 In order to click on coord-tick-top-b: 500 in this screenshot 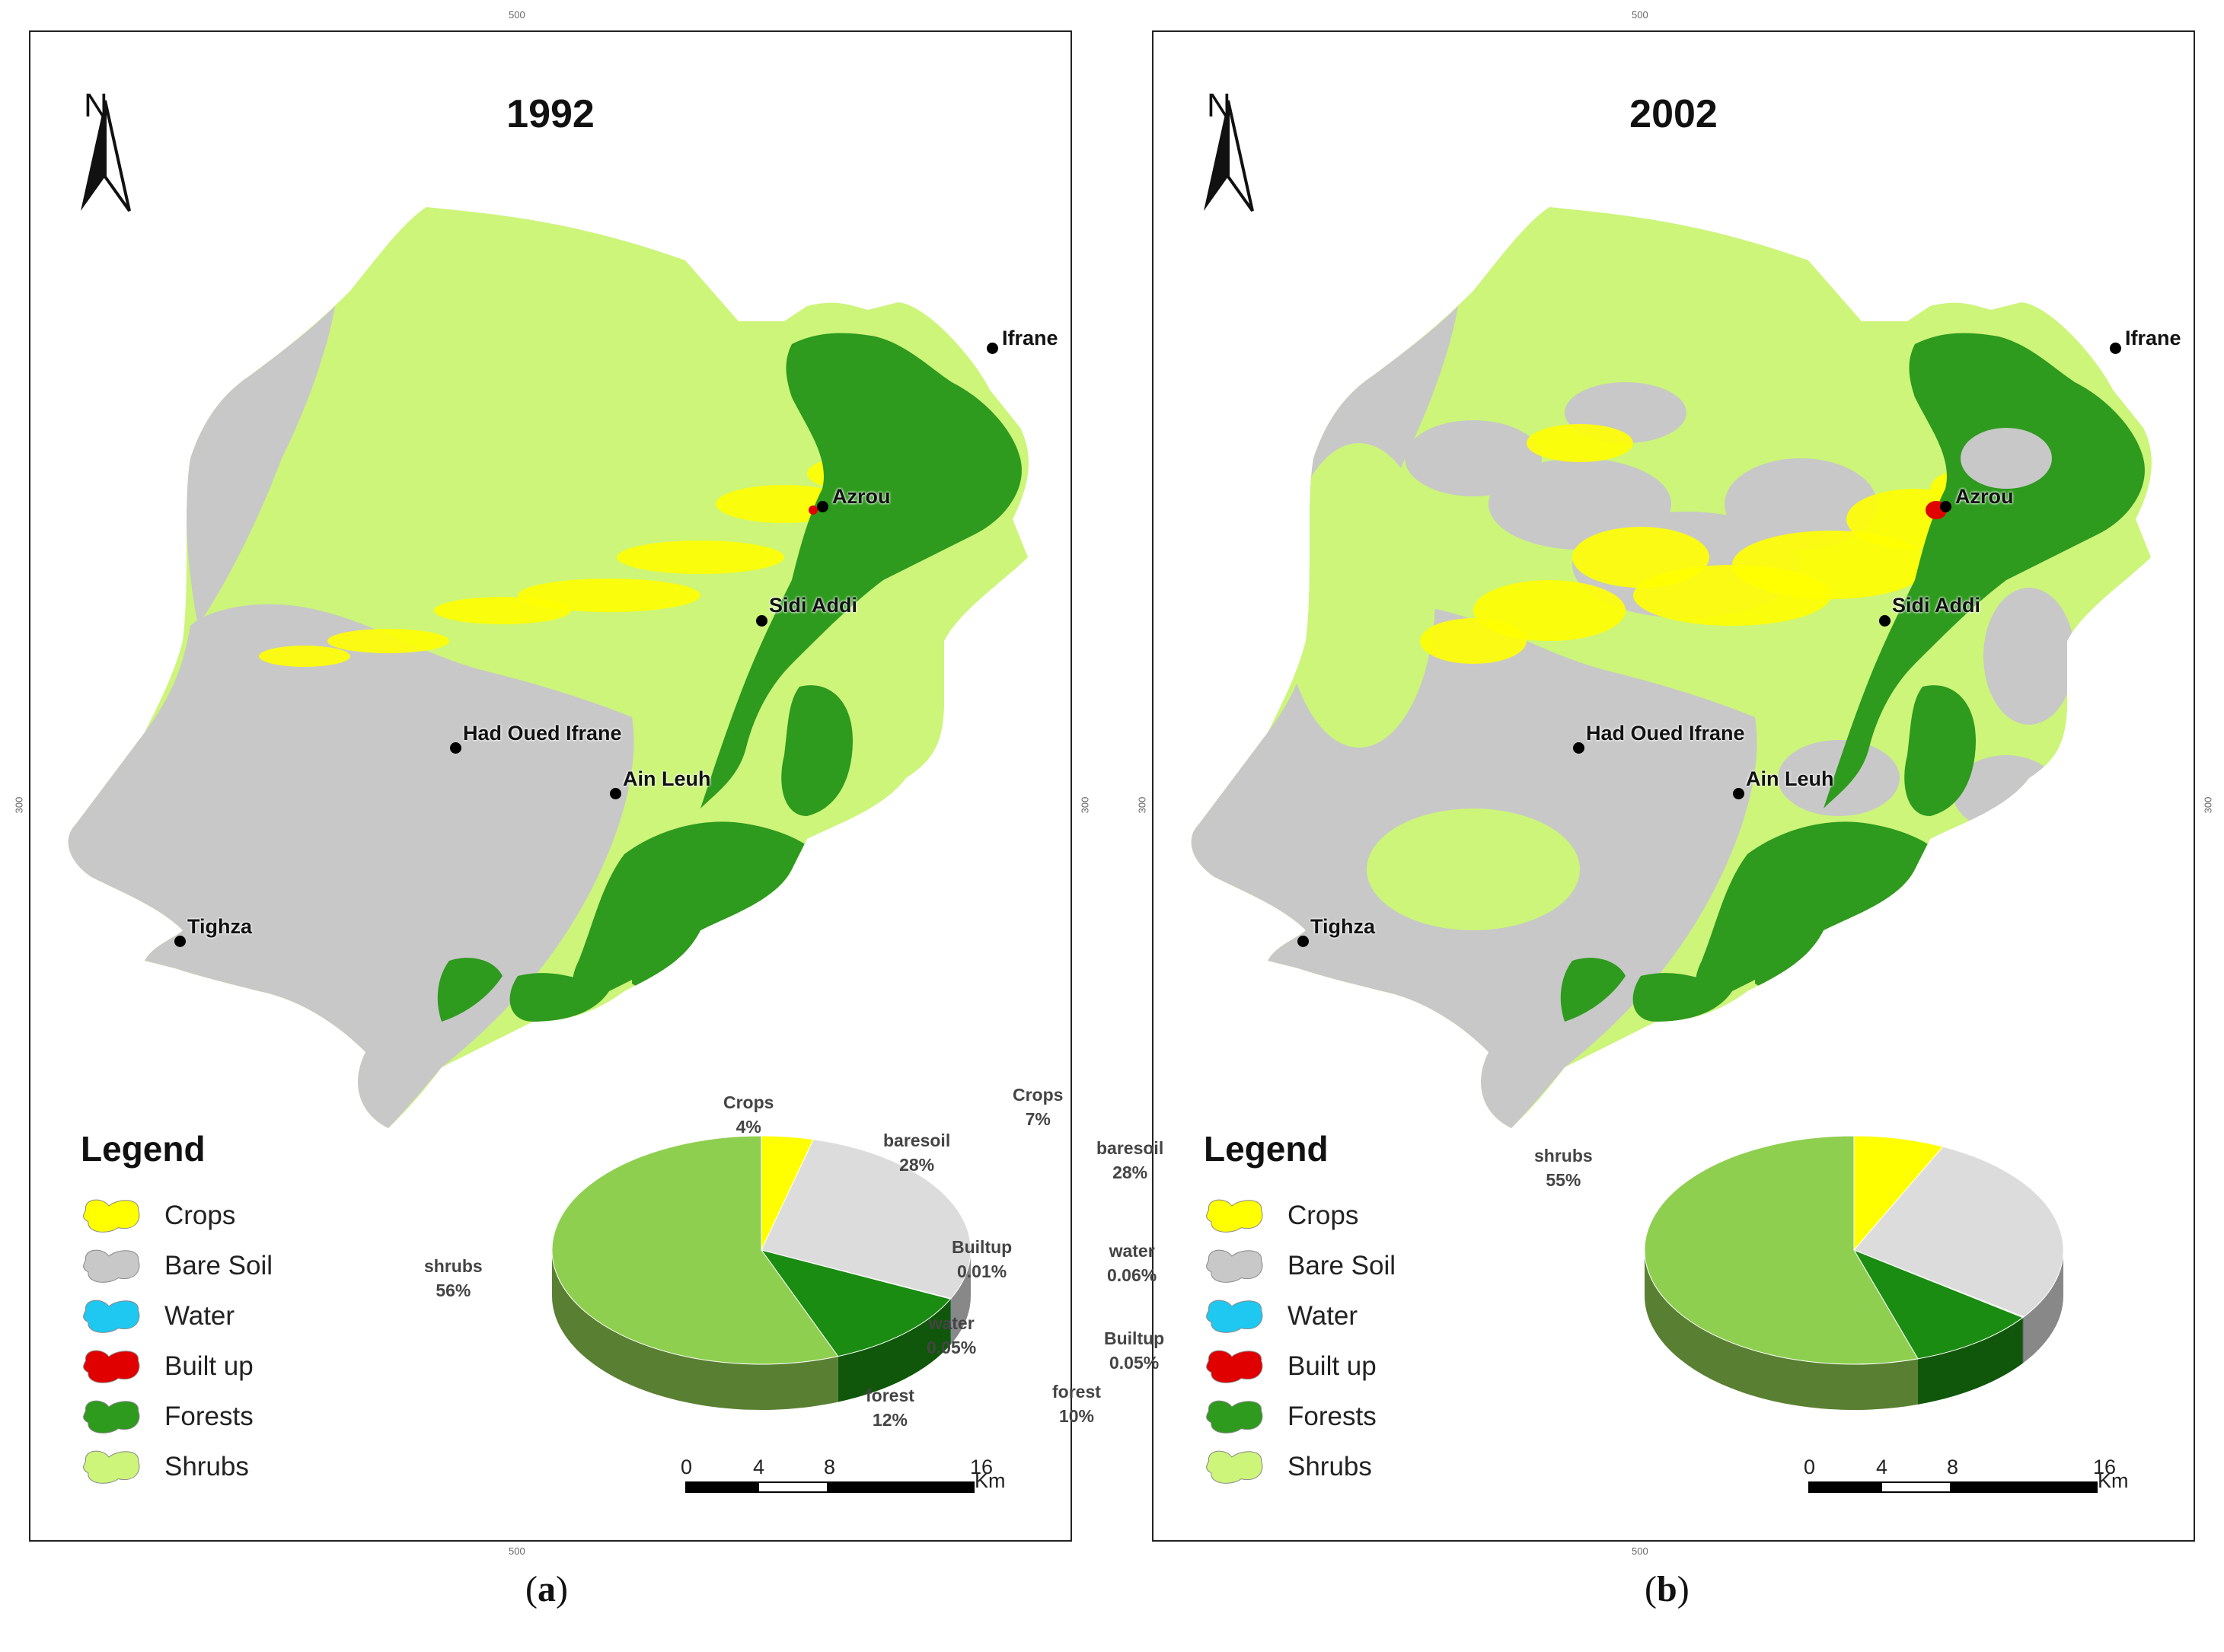, I will do `click(1640, 15)`.